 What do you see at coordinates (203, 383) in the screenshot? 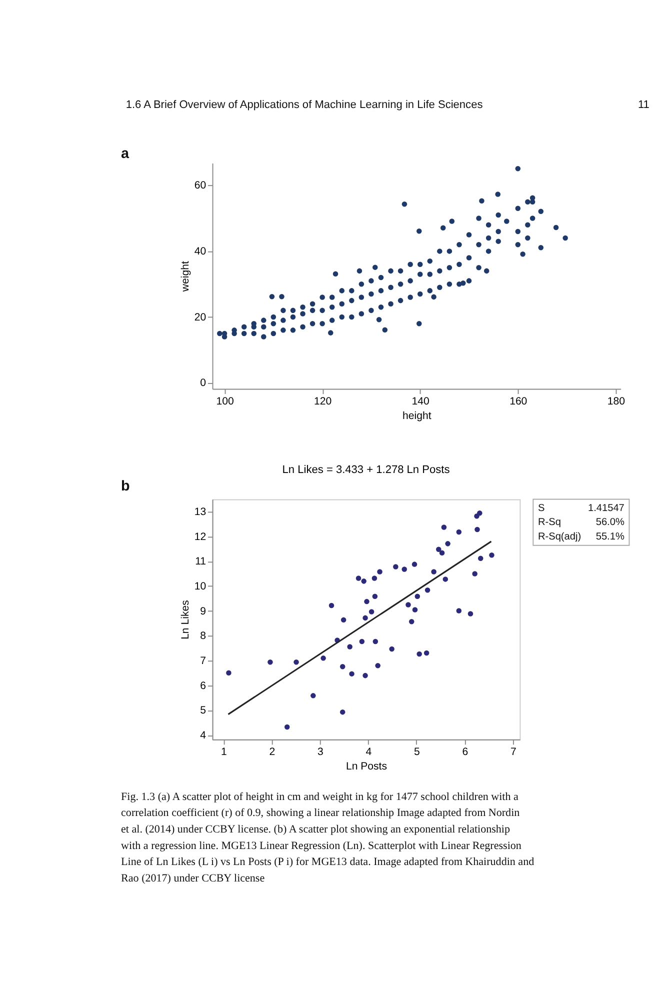
I see `y-tick-label: 0` at bounding box center [203, 383].